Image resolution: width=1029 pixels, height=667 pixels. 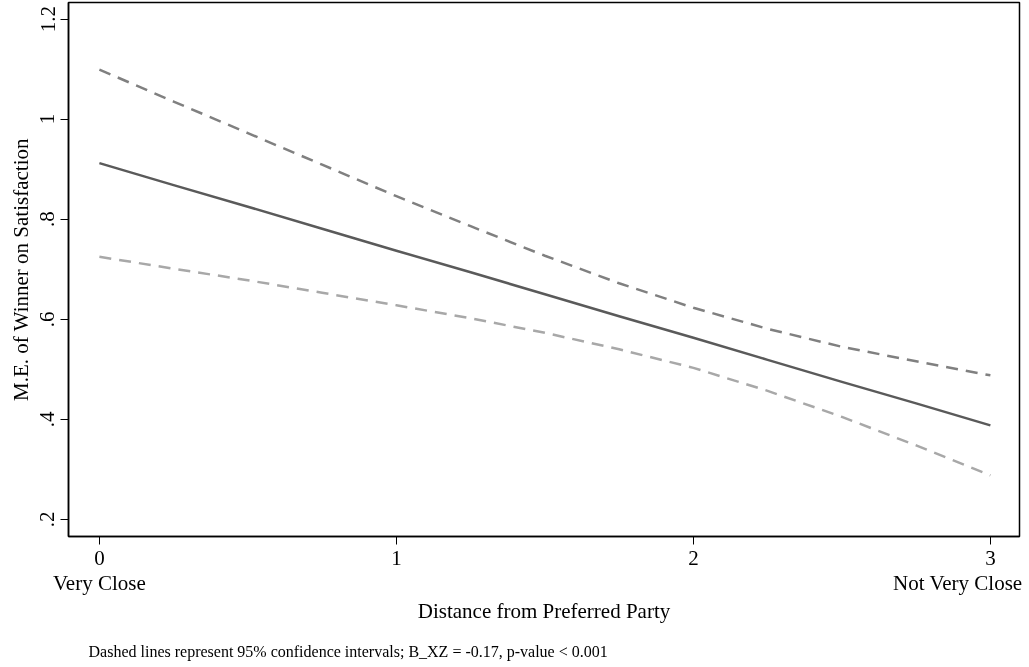 I want to click on y-tick-label: .6, so click(x=47, y=319).